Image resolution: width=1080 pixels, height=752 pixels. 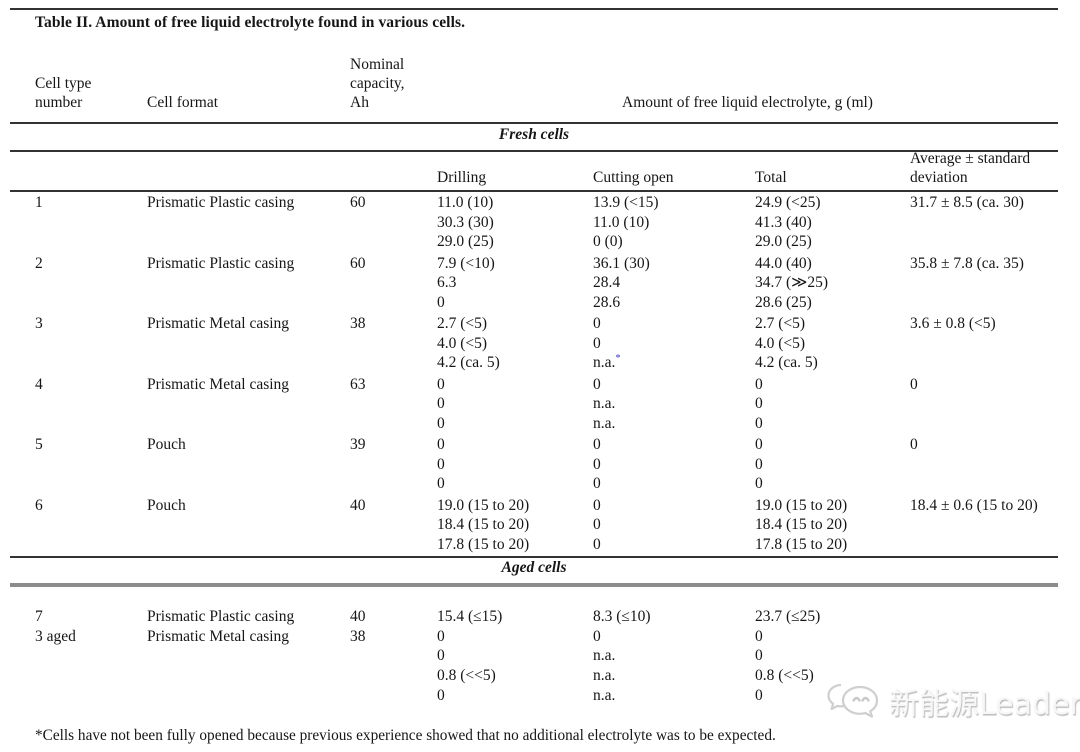 What do you see at coordinates (534, 567) in the screenshot?
I see `section-label-aged-cells: Aged cells` at bounding box center [534, 567].